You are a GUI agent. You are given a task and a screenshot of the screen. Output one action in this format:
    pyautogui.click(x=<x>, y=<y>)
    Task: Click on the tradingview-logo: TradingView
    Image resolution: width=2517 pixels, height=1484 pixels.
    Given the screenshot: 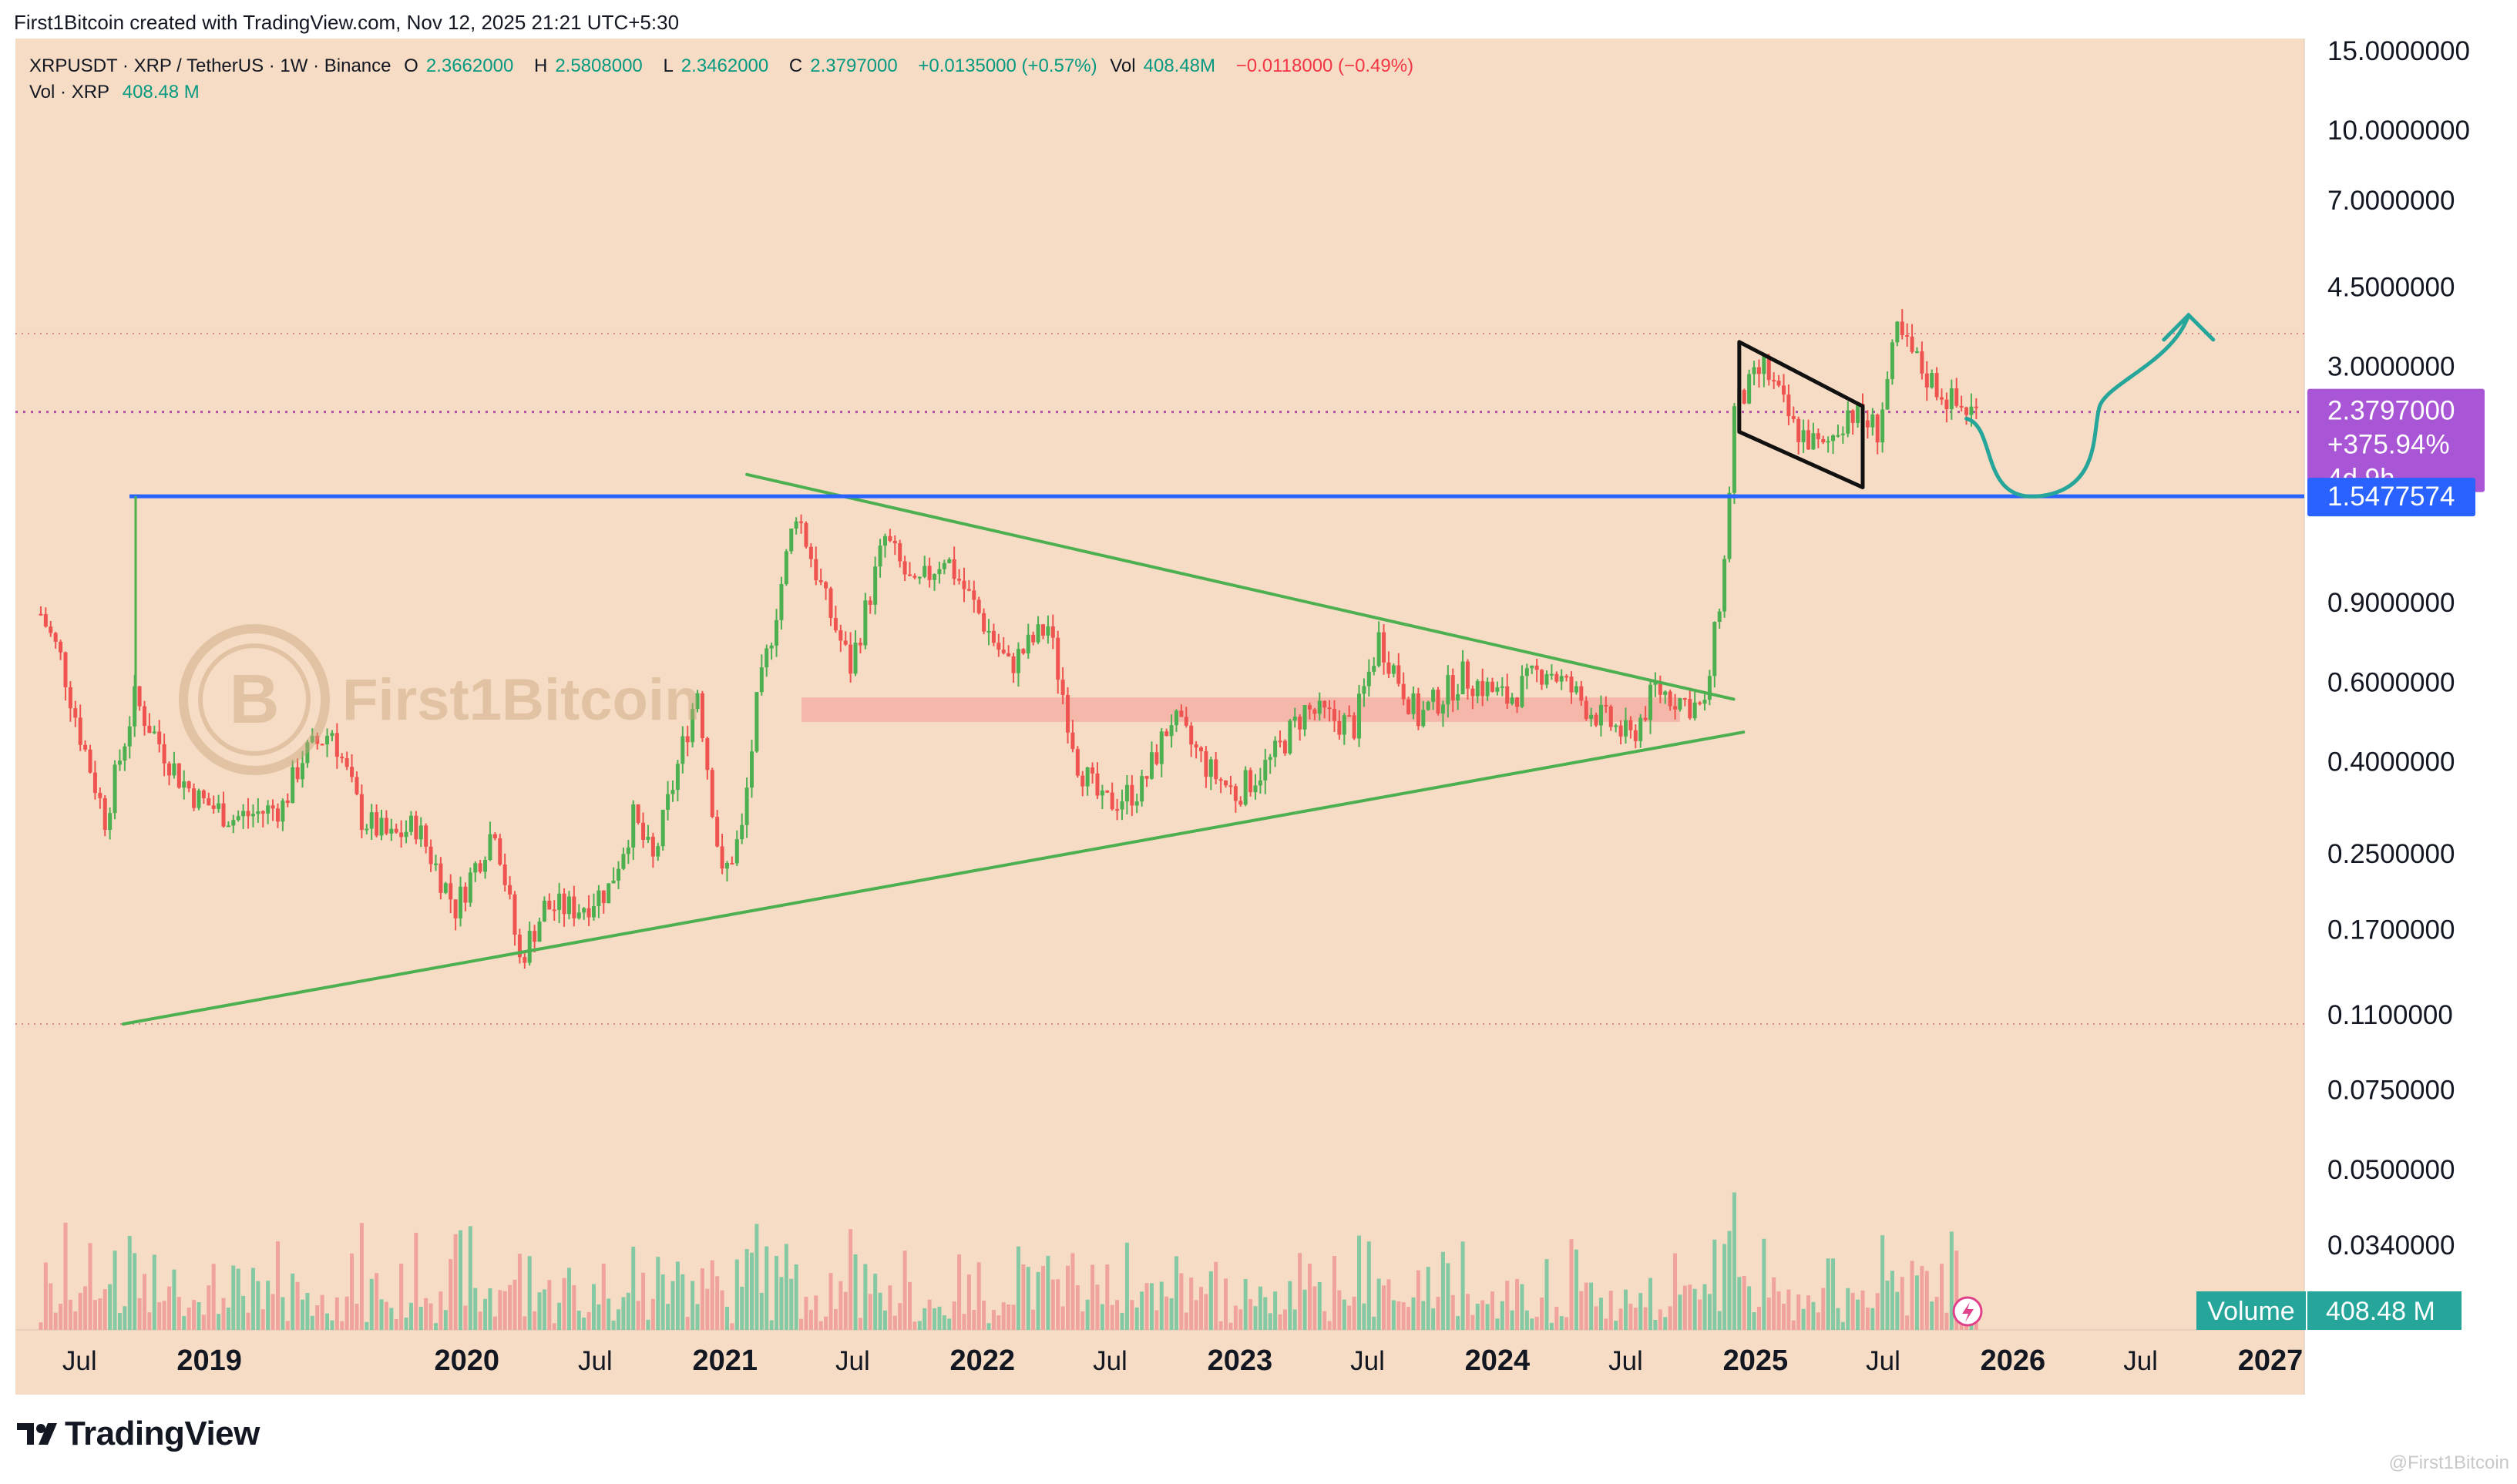 What is the action you would take?
    pyautogui.click(x=138, y=1434)
    